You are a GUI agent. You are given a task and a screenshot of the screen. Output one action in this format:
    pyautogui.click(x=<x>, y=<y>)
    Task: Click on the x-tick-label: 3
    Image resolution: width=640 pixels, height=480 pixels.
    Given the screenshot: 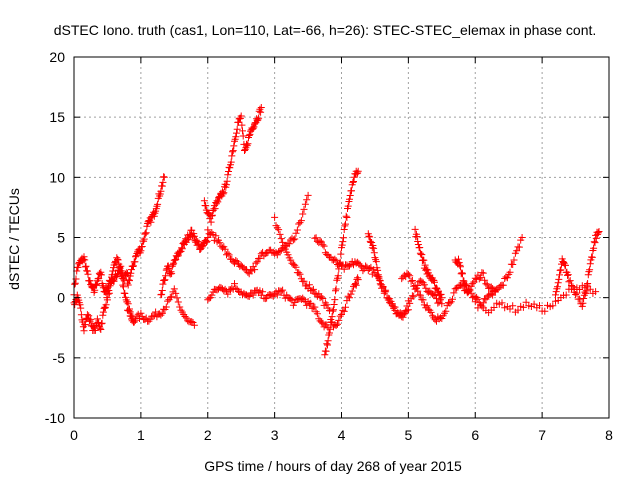 What is the action you would take?
    pyautogui.click(x=275, y=435)
    